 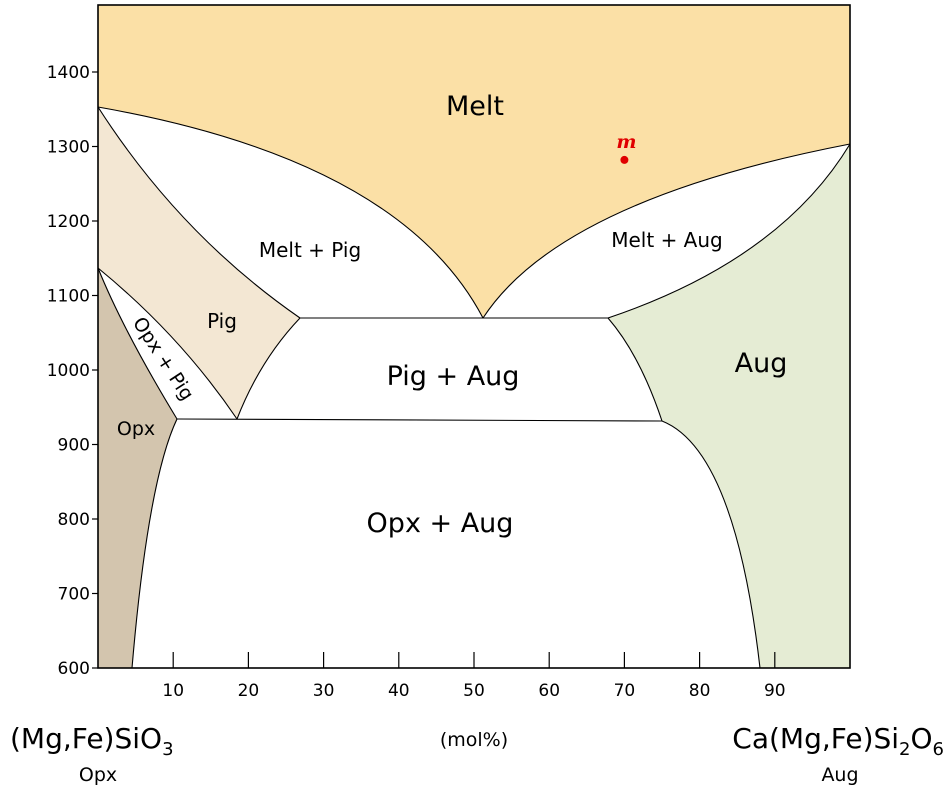 I want to click on label-pig-plus-aug: Pig + Aug, so click(x=453, y=376).